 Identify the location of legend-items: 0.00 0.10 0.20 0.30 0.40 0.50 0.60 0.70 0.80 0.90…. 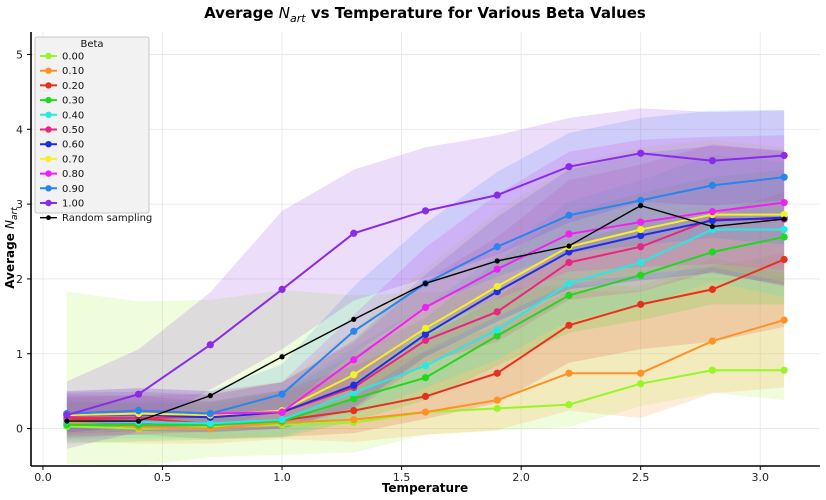
(96, 138).